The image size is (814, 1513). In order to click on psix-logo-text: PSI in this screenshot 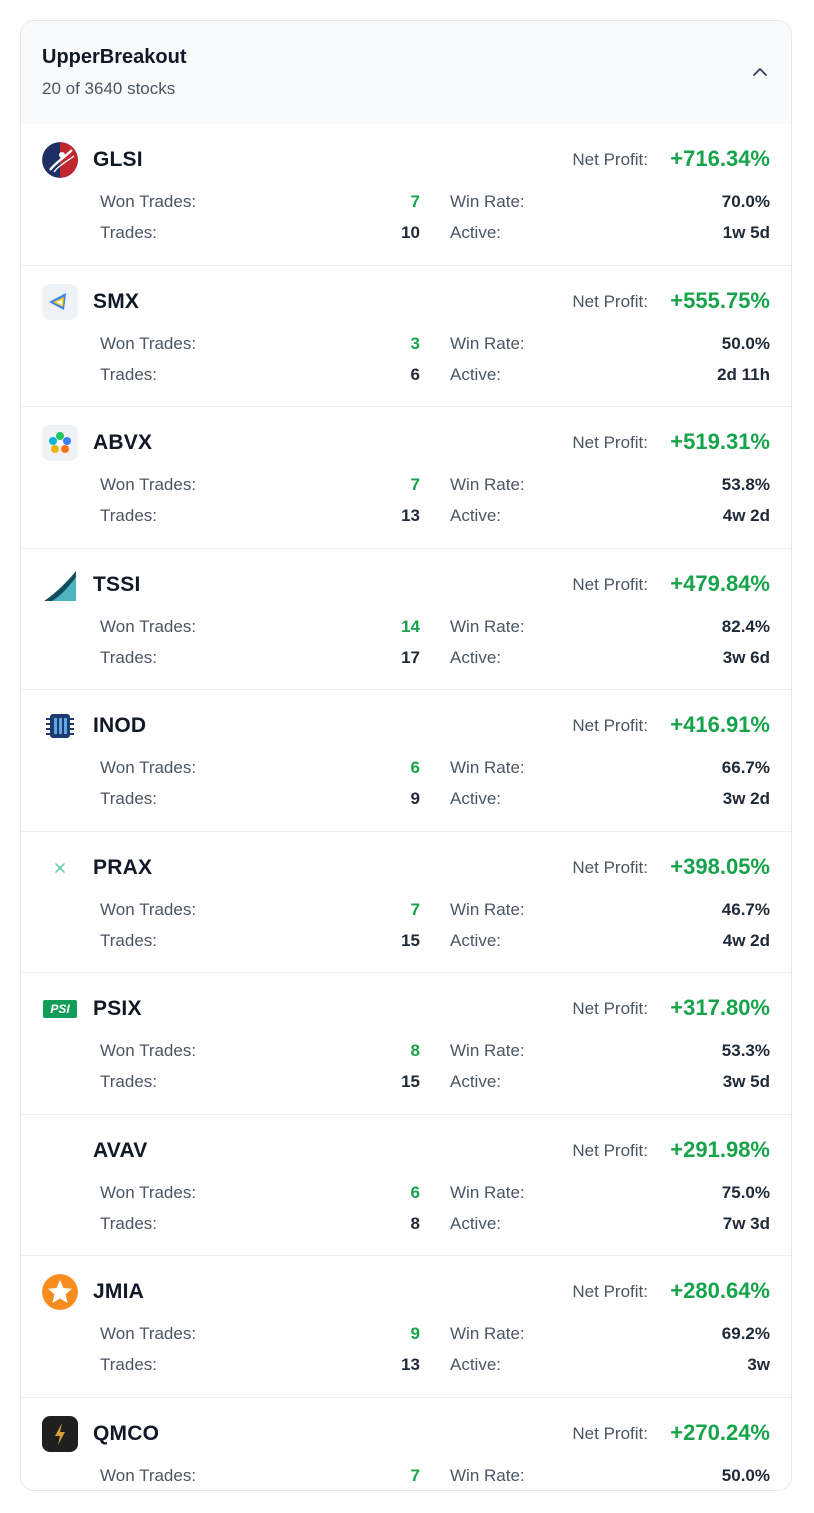, I will do `click(60, 1009)`.